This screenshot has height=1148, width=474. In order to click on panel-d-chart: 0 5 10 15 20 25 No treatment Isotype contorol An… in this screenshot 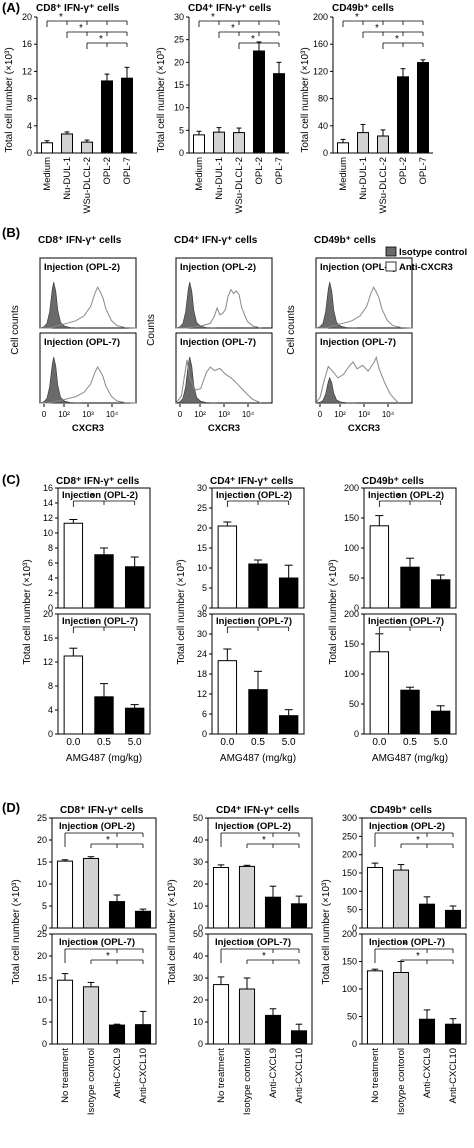, I will do `click(97, 1022)`.